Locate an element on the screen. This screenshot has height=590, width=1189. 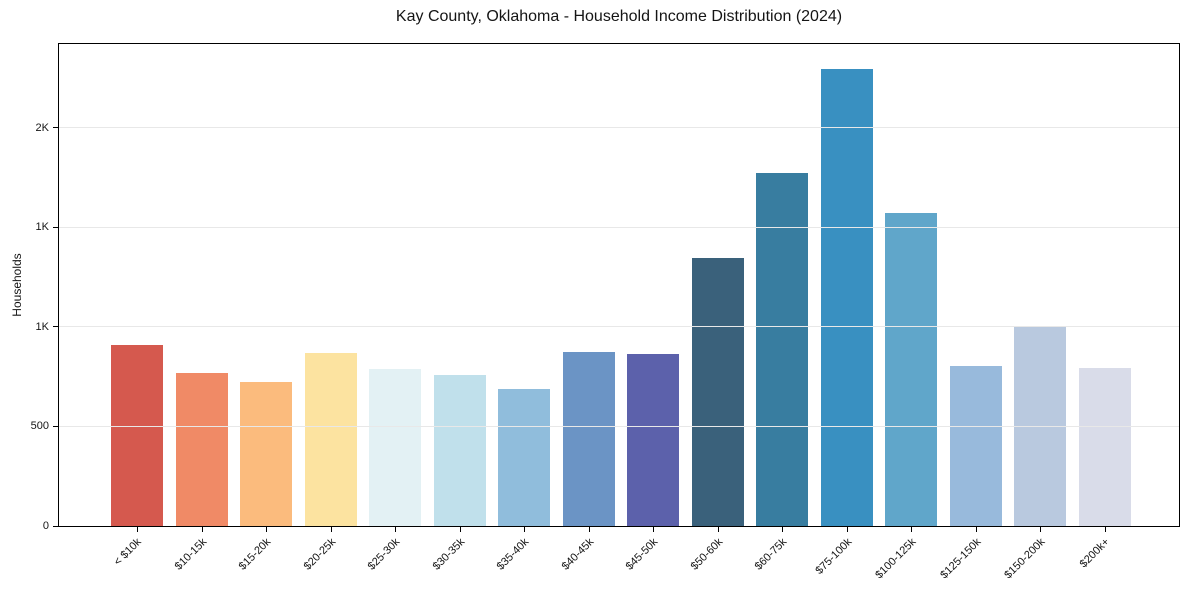
x-tick-label-15: $200k+ is located at coordinates (1094, 553).